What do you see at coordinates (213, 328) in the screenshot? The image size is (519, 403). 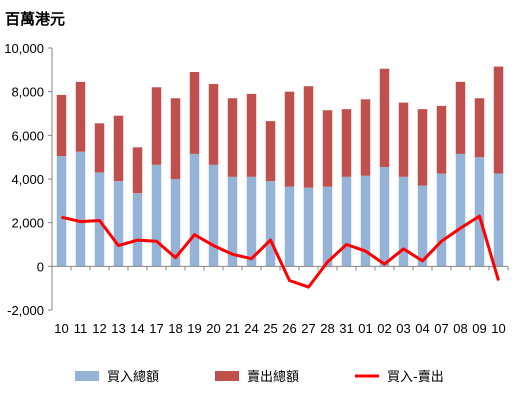 I see `x-tick-label: 20` at bounding box center [213, 328].